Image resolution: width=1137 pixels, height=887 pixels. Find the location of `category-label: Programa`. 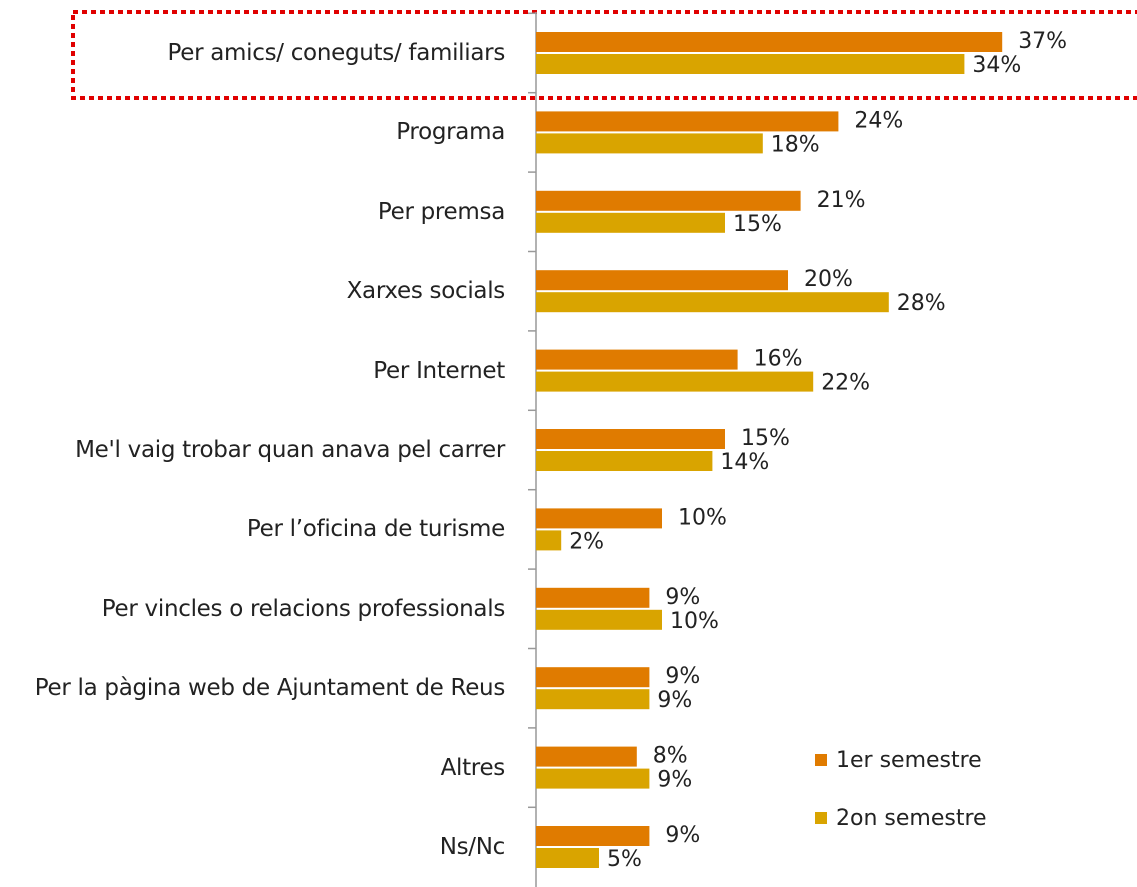

category-label: Programa is located at coordinates (450, 132).